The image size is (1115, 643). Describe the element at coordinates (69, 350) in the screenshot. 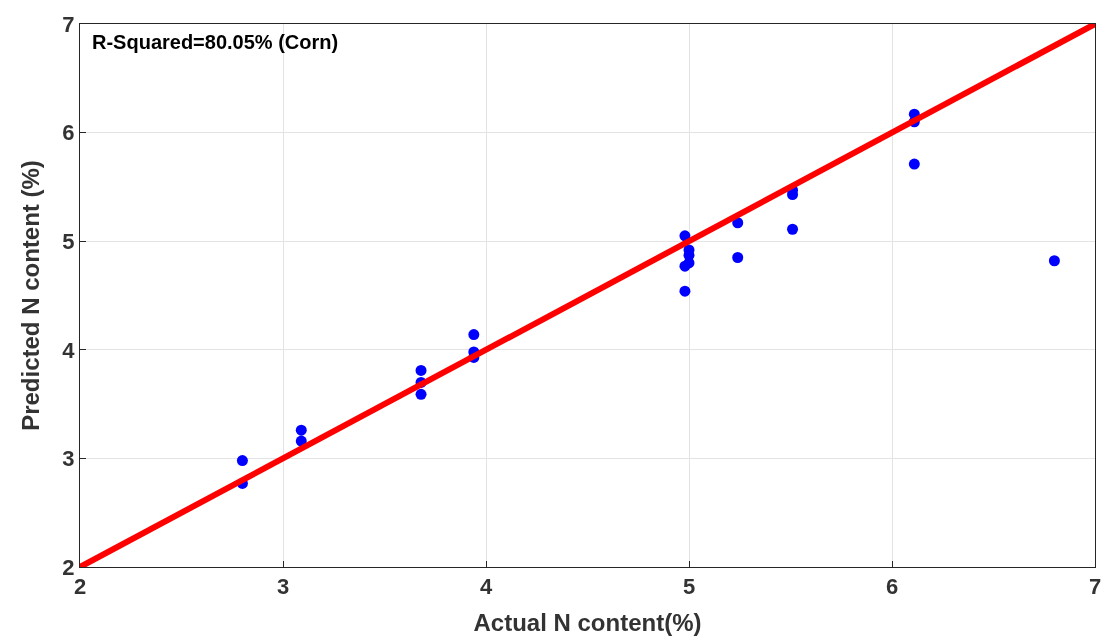

I see `y-tick-label: 4` at that location.